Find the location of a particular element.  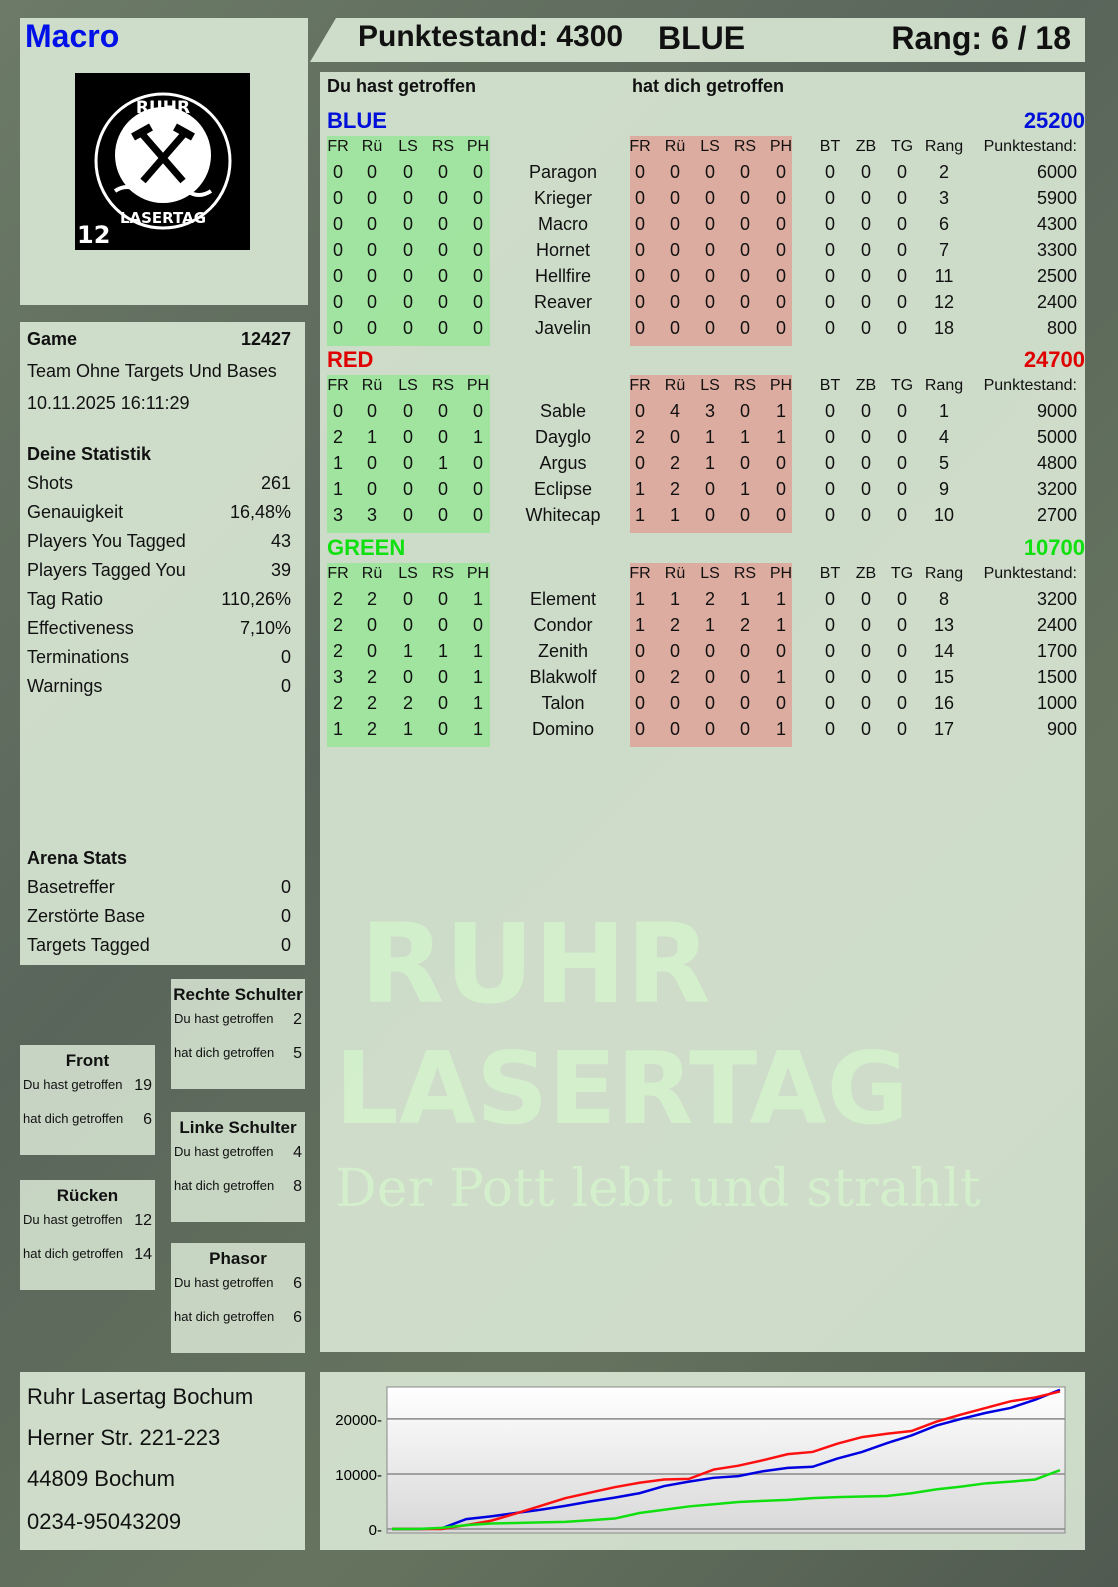

player-points: 2400 is located at coordinates (1056, 625).